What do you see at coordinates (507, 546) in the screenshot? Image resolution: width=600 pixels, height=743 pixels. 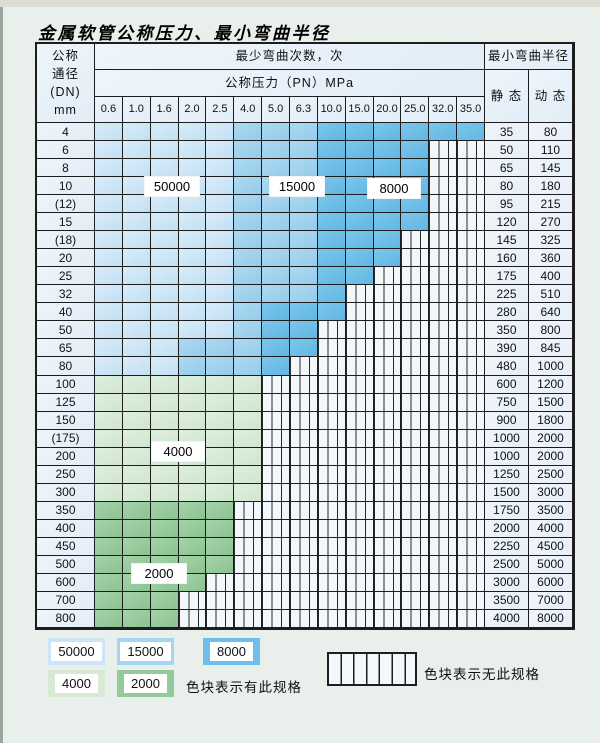 I see `static-radius-cell: 2250` at bounding box center [507, 546].